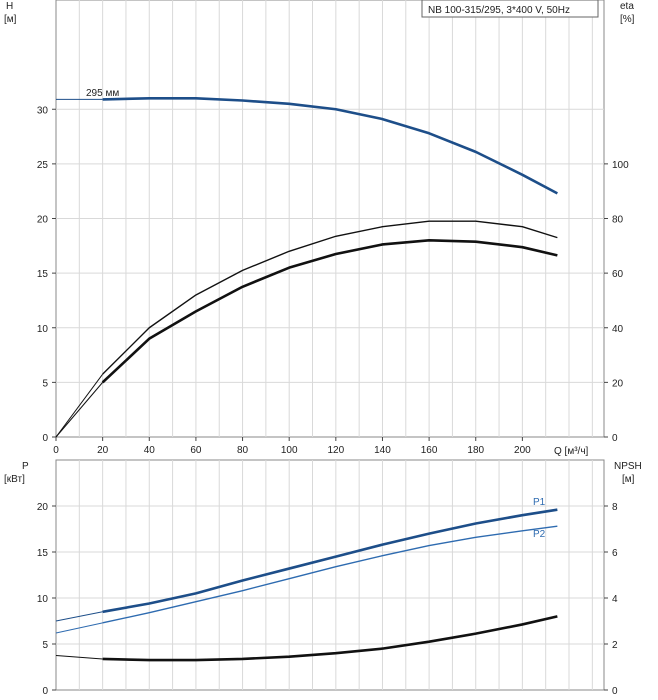  Describe the element at coordinates (56, 450) in the screenshot. I see `x-tick-label: 0` at that location.